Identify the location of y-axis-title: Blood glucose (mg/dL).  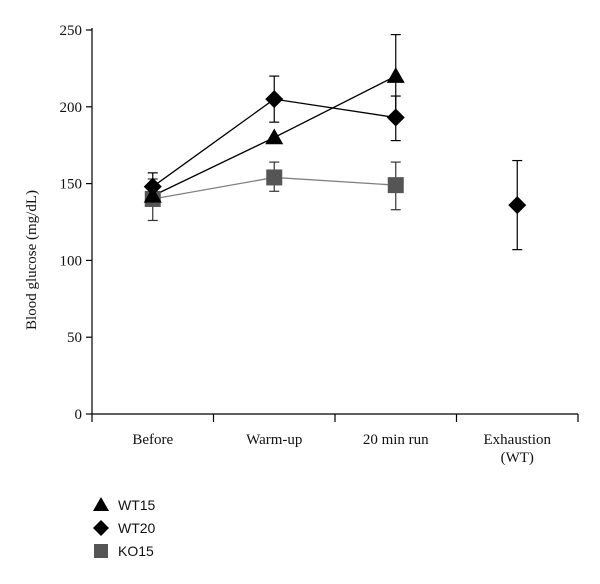
(32, 260).